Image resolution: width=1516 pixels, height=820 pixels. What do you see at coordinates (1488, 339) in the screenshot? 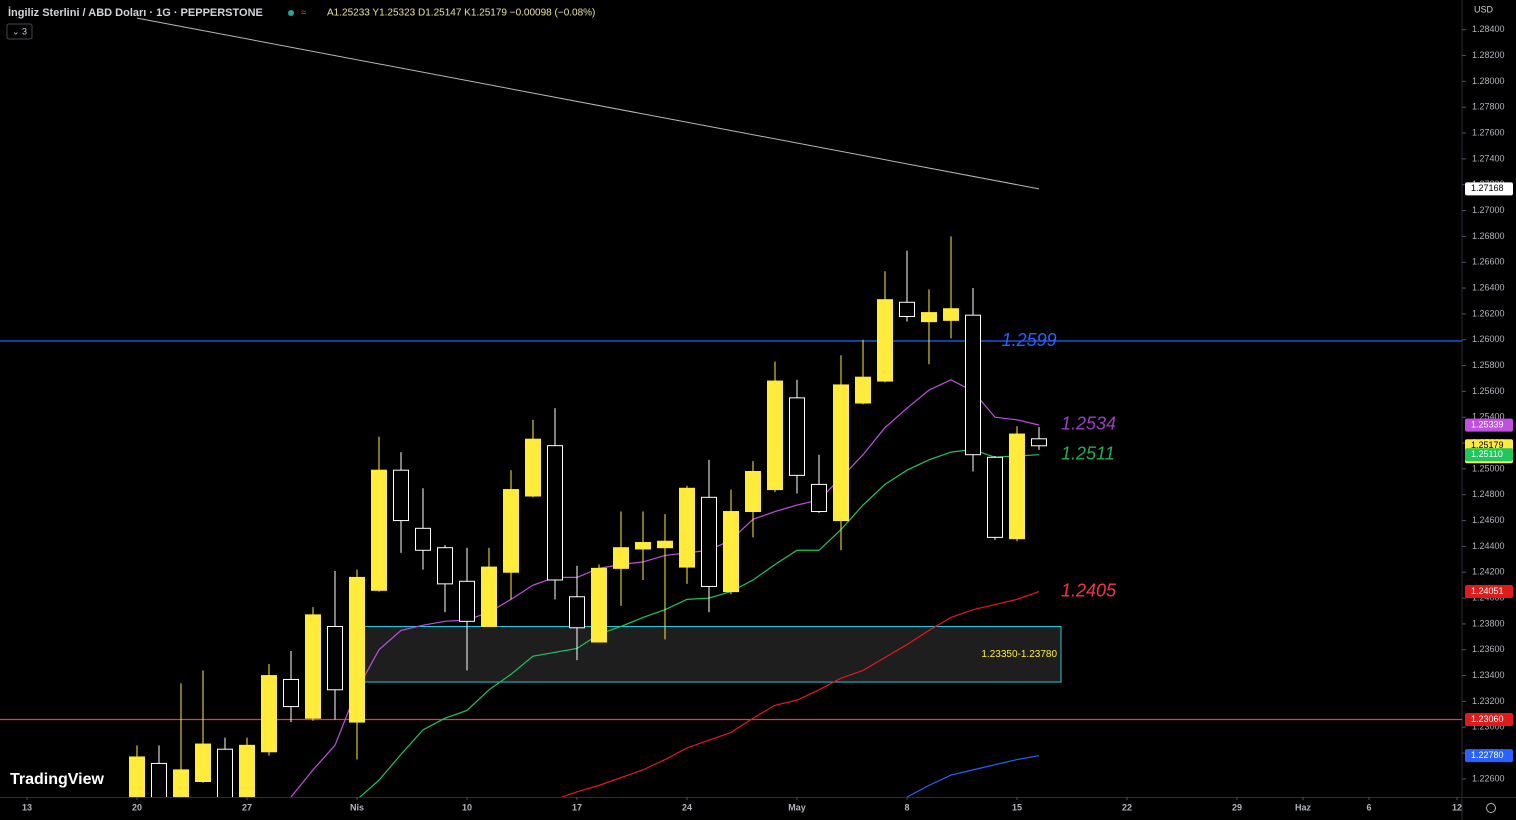
I see `y-tick-label: 1.26000` at bounding box center [1488, 339].